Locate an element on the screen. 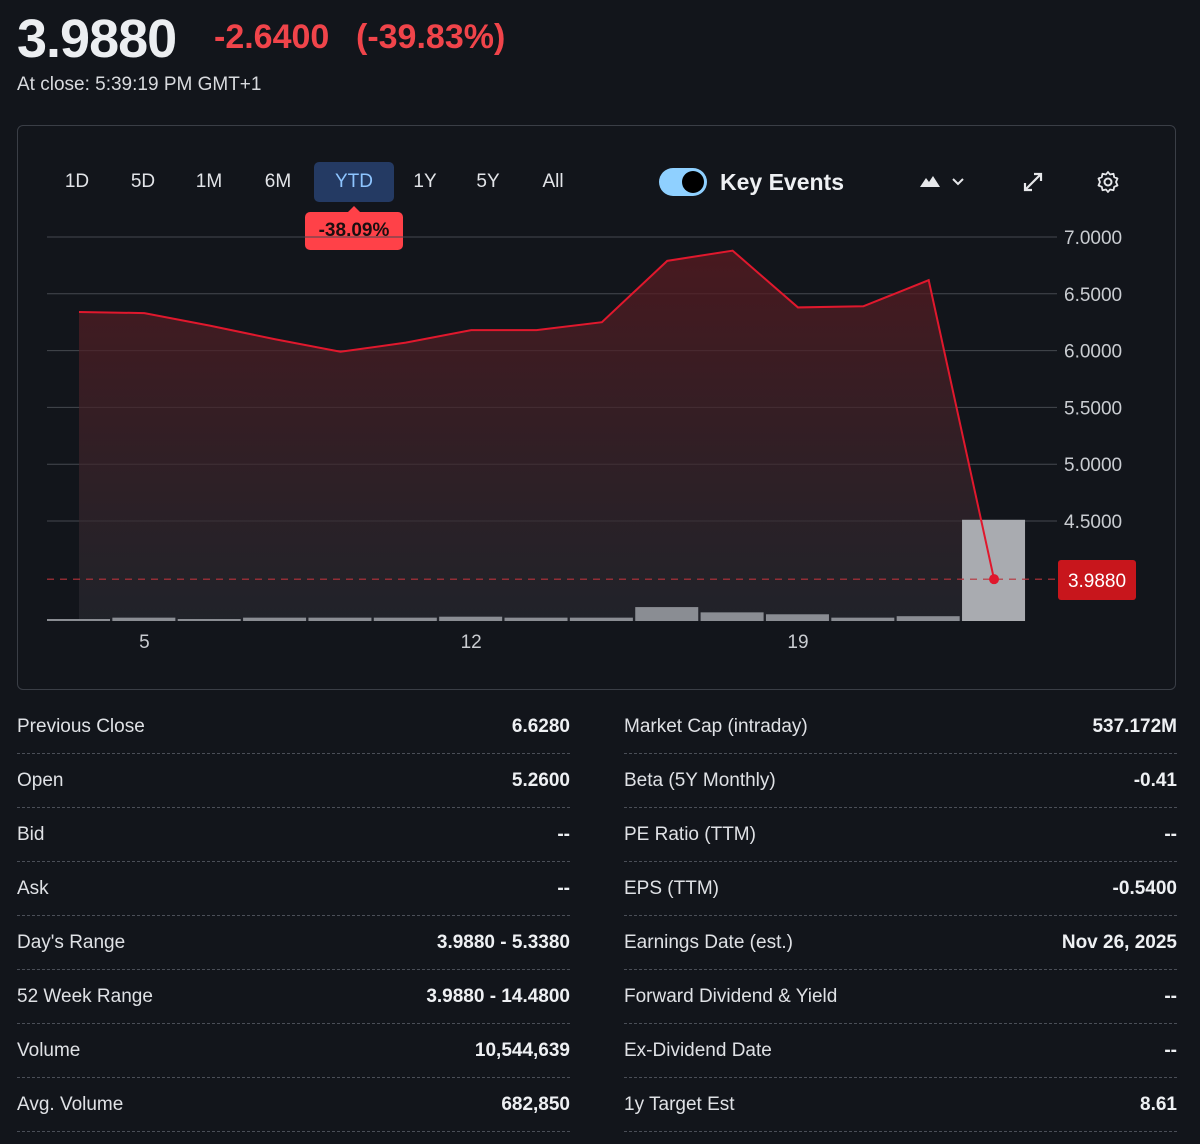 This screenshot has width=1200, height=1144. x-tick-label: 19 is located at coordinates (797, 642).